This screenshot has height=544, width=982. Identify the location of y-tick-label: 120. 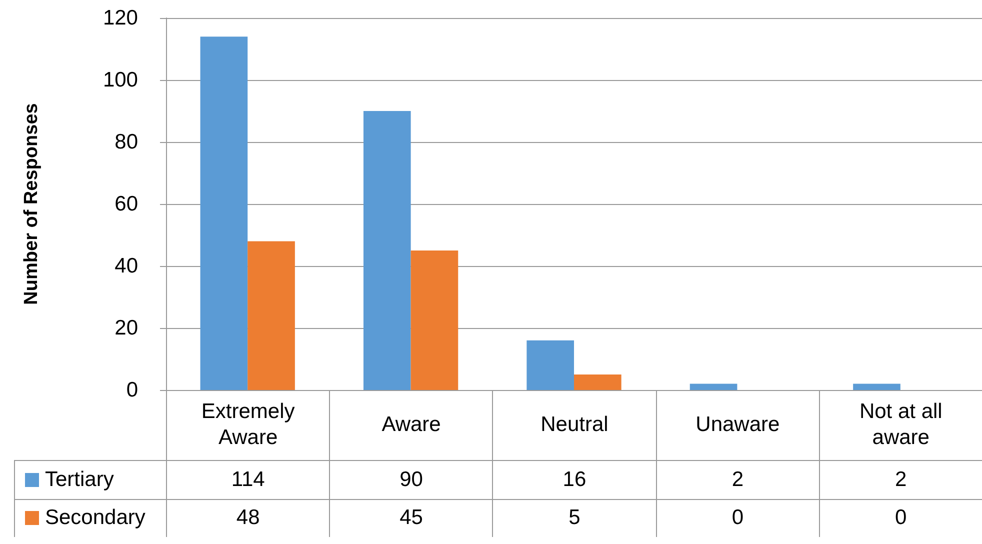
(120, 18).